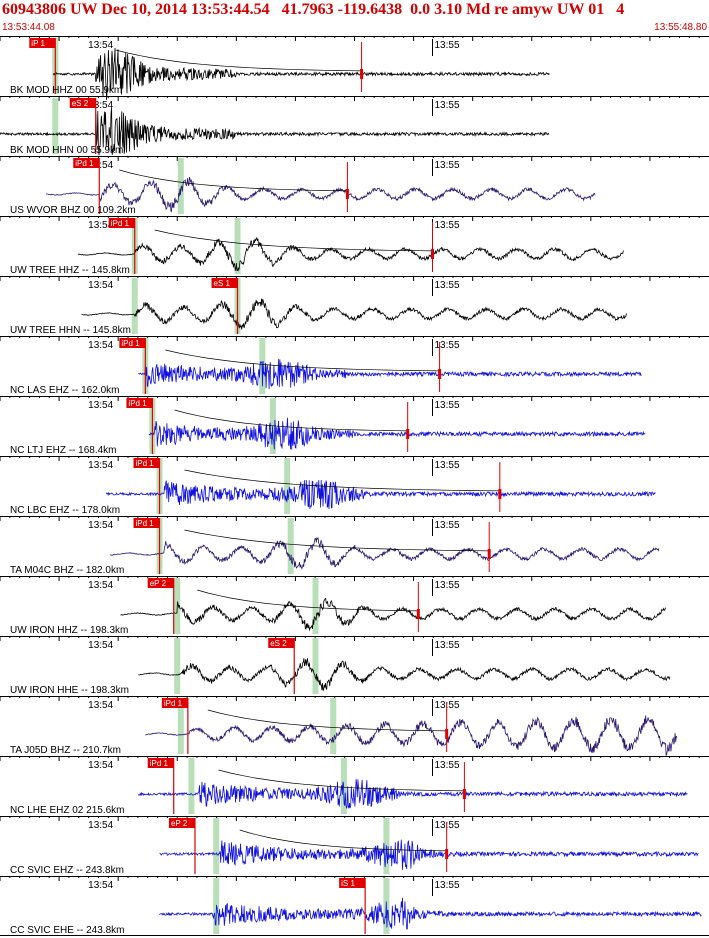  Describe the element at coordinates (65, 510) in the screenshot. I see `station-label: NC LBC EHZ -- 178.0km` at that location.